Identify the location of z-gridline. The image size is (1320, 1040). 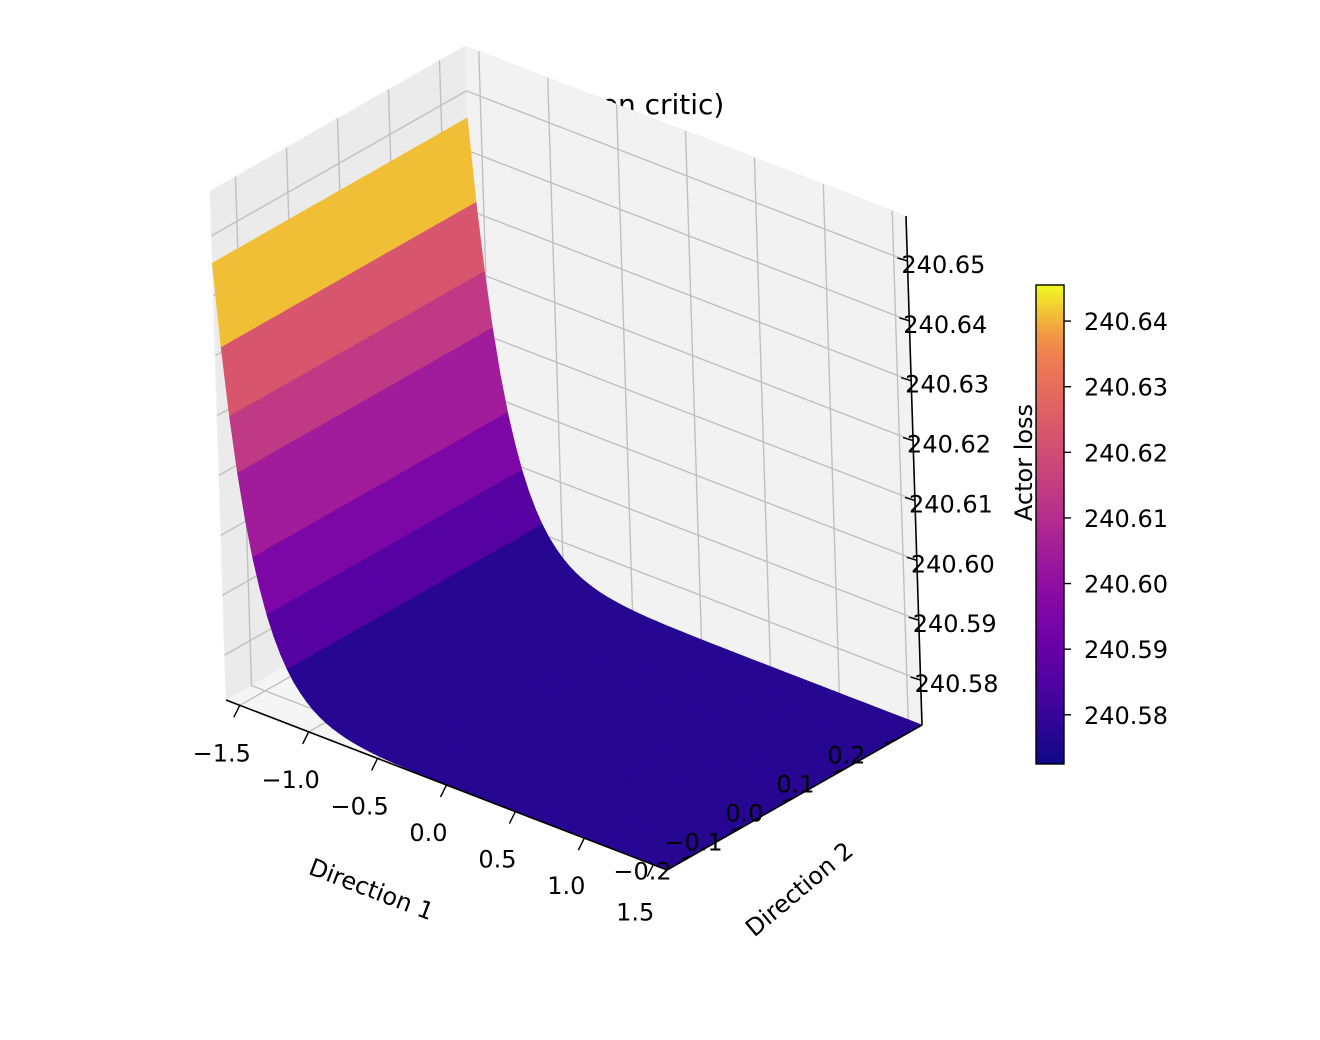
(559, 176).